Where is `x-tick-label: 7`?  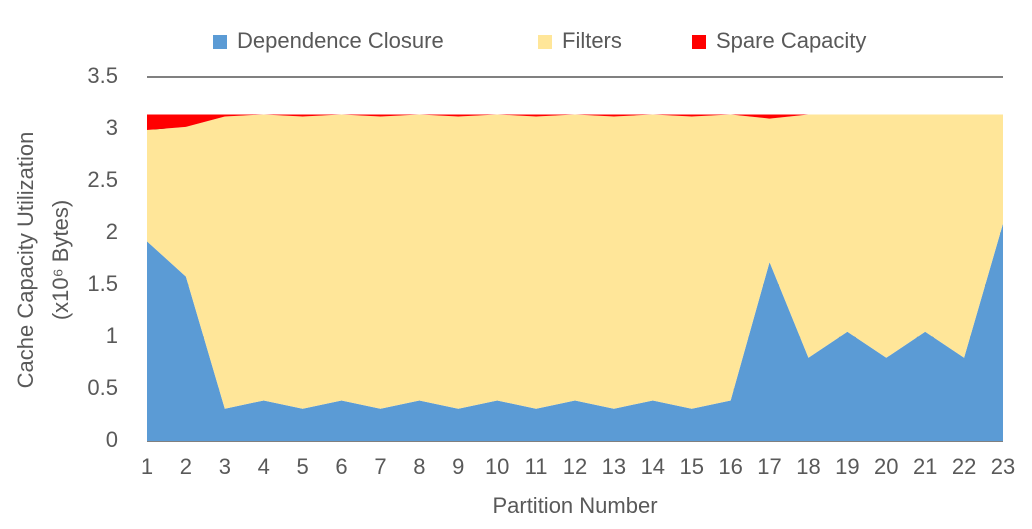
x-tick-label: 7 is located at coordinates (380, 466).